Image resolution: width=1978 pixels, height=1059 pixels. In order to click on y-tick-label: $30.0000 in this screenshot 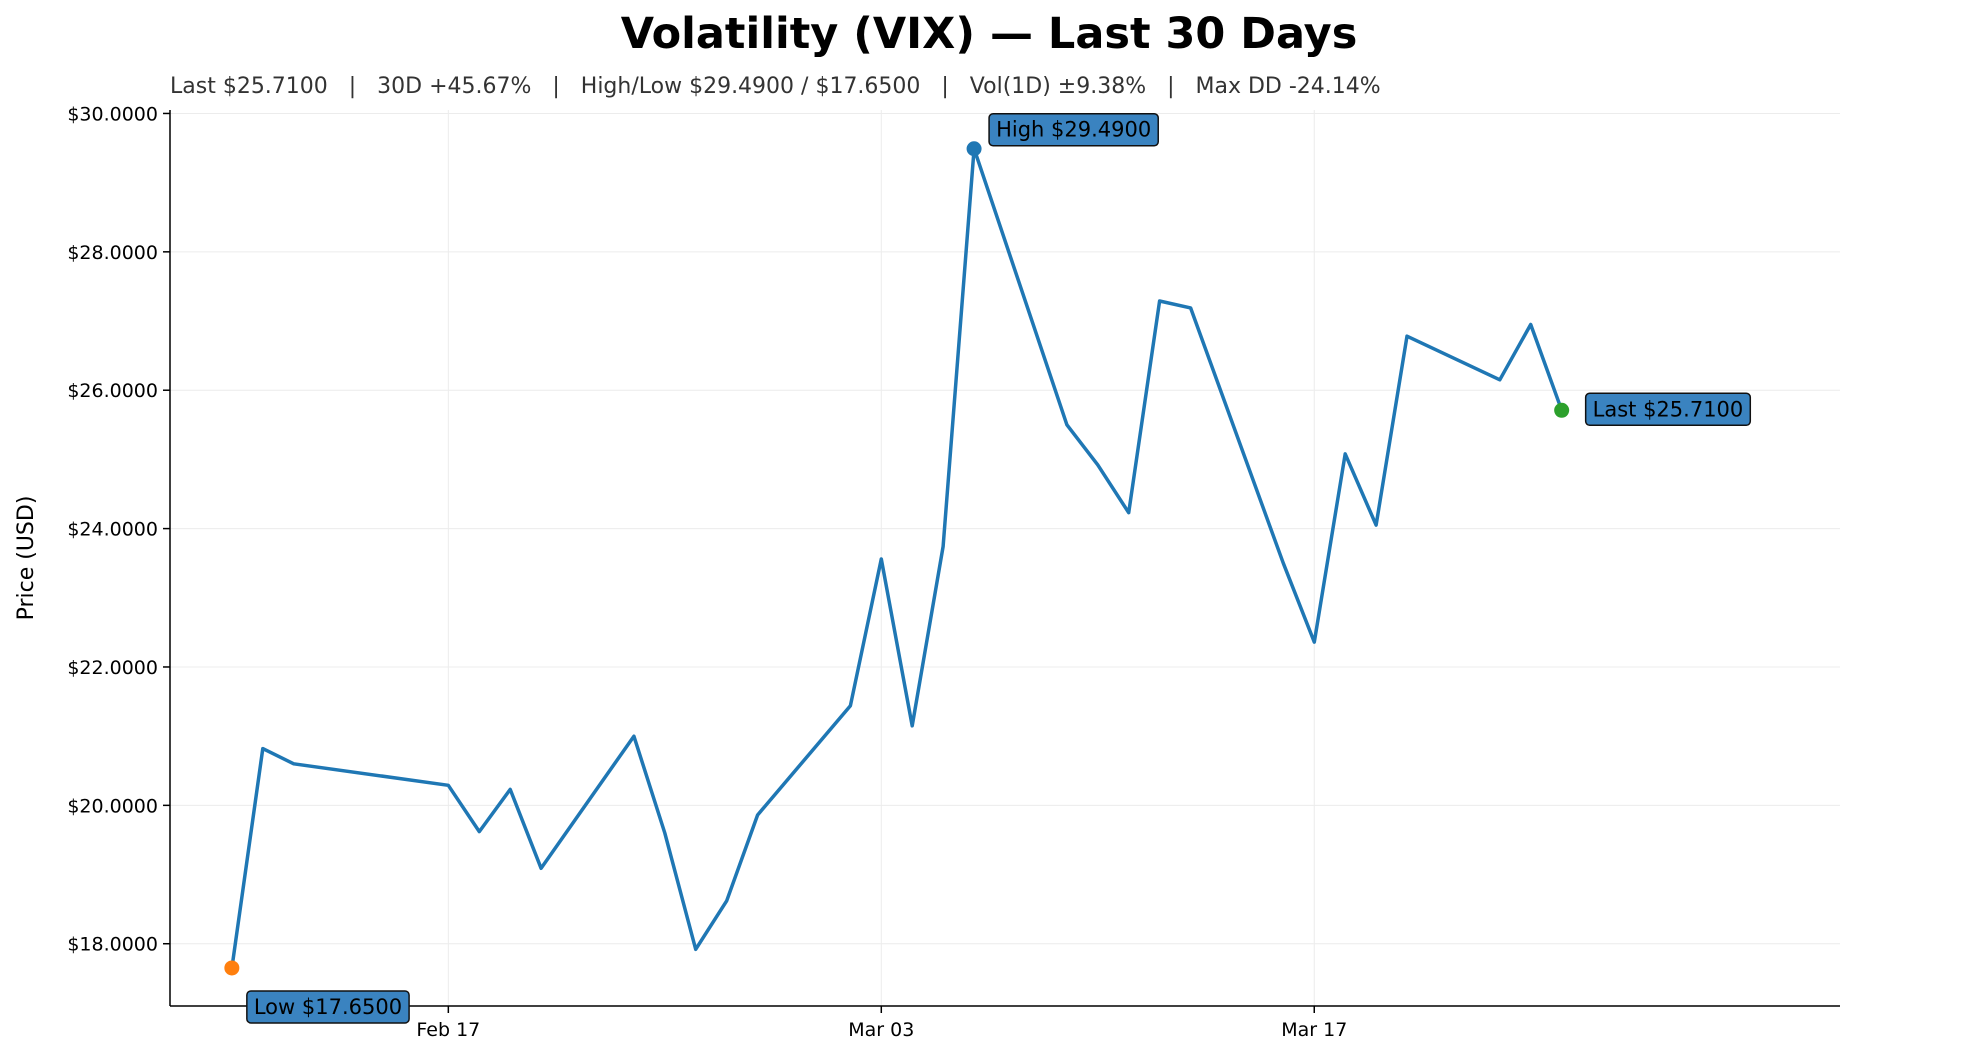, I will do `click(112, 114)`.